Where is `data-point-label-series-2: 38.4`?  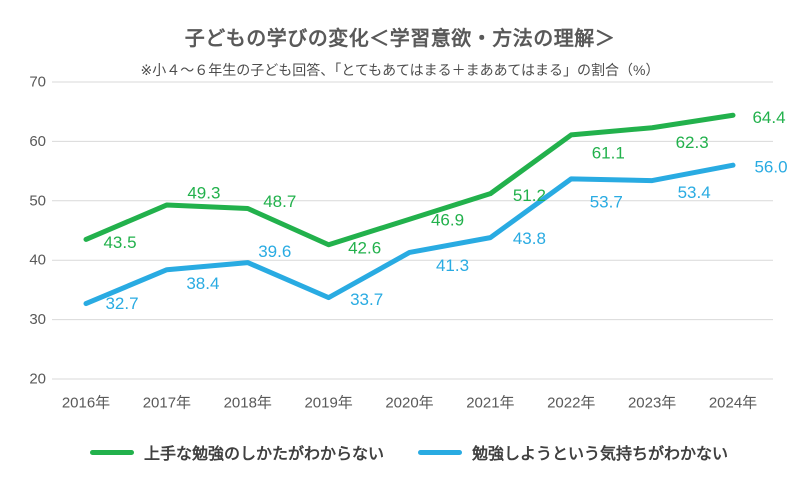
data-point-label-series-2: 38.4 is located at coordinates (202, 283).